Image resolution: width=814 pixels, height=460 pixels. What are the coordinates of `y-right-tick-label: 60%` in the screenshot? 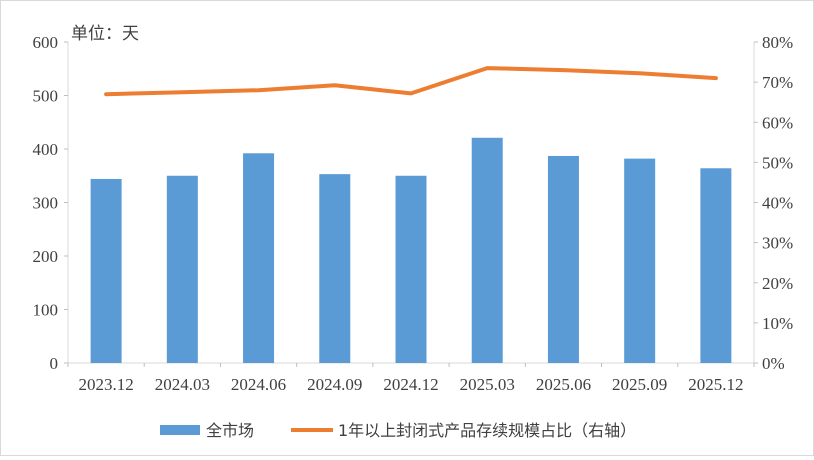 It's located at (777, 122).